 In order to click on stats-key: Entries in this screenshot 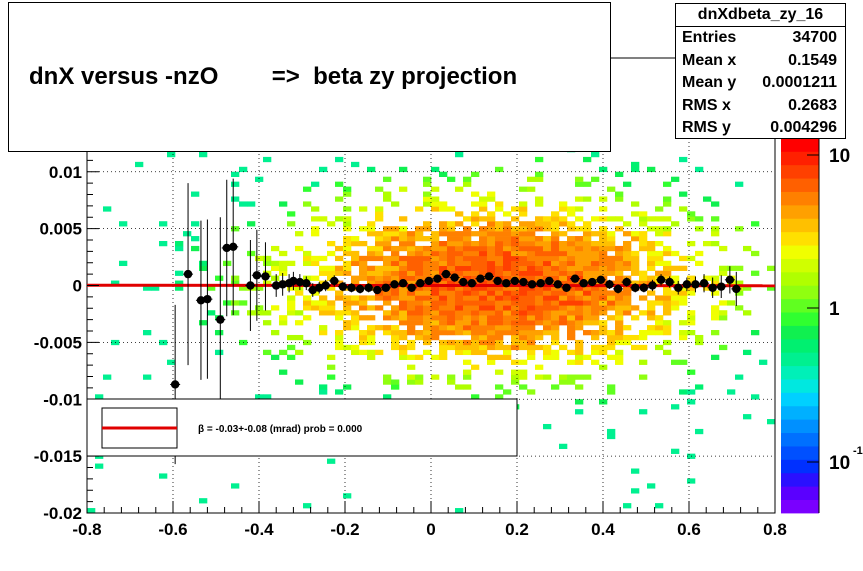, I will do `click(709, 37)`.